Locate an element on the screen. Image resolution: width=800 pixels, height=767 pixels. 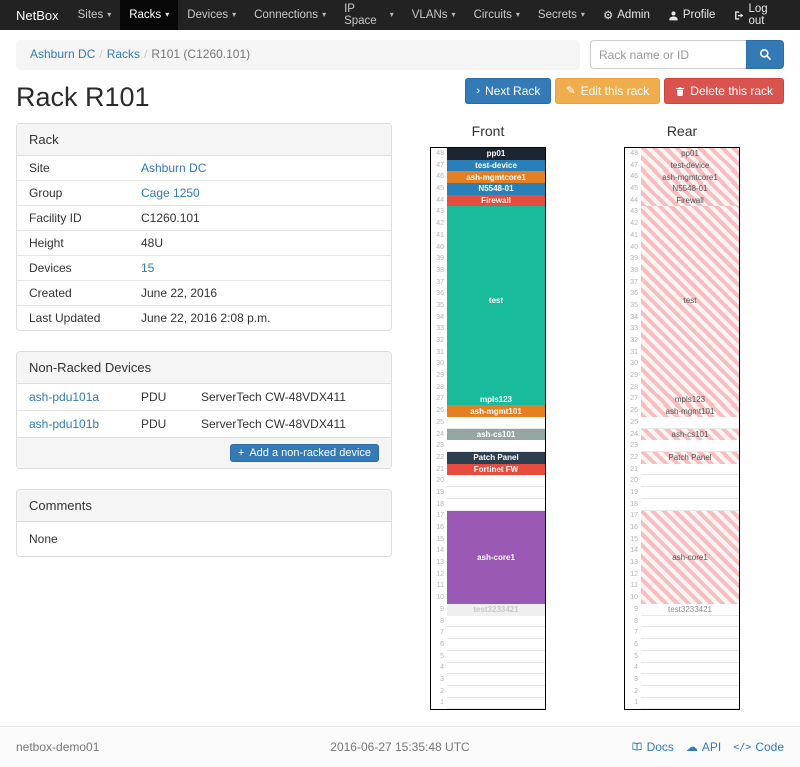
rack-device-rear: pp01 is located at coordinates (690, 154).